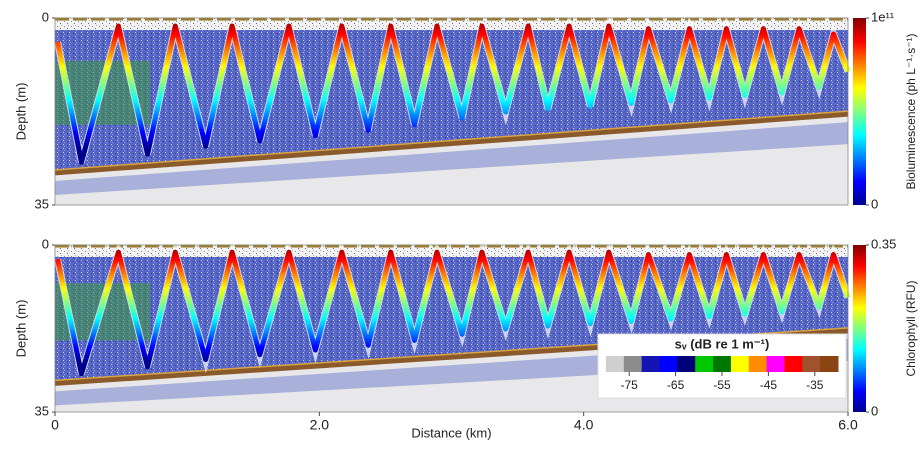  What do you see at coordinates (722, 343) in the screenshot?
I see `legend-title: sᵥ (dB re 1 m⁻¹)` at bounding box center [722, 343].